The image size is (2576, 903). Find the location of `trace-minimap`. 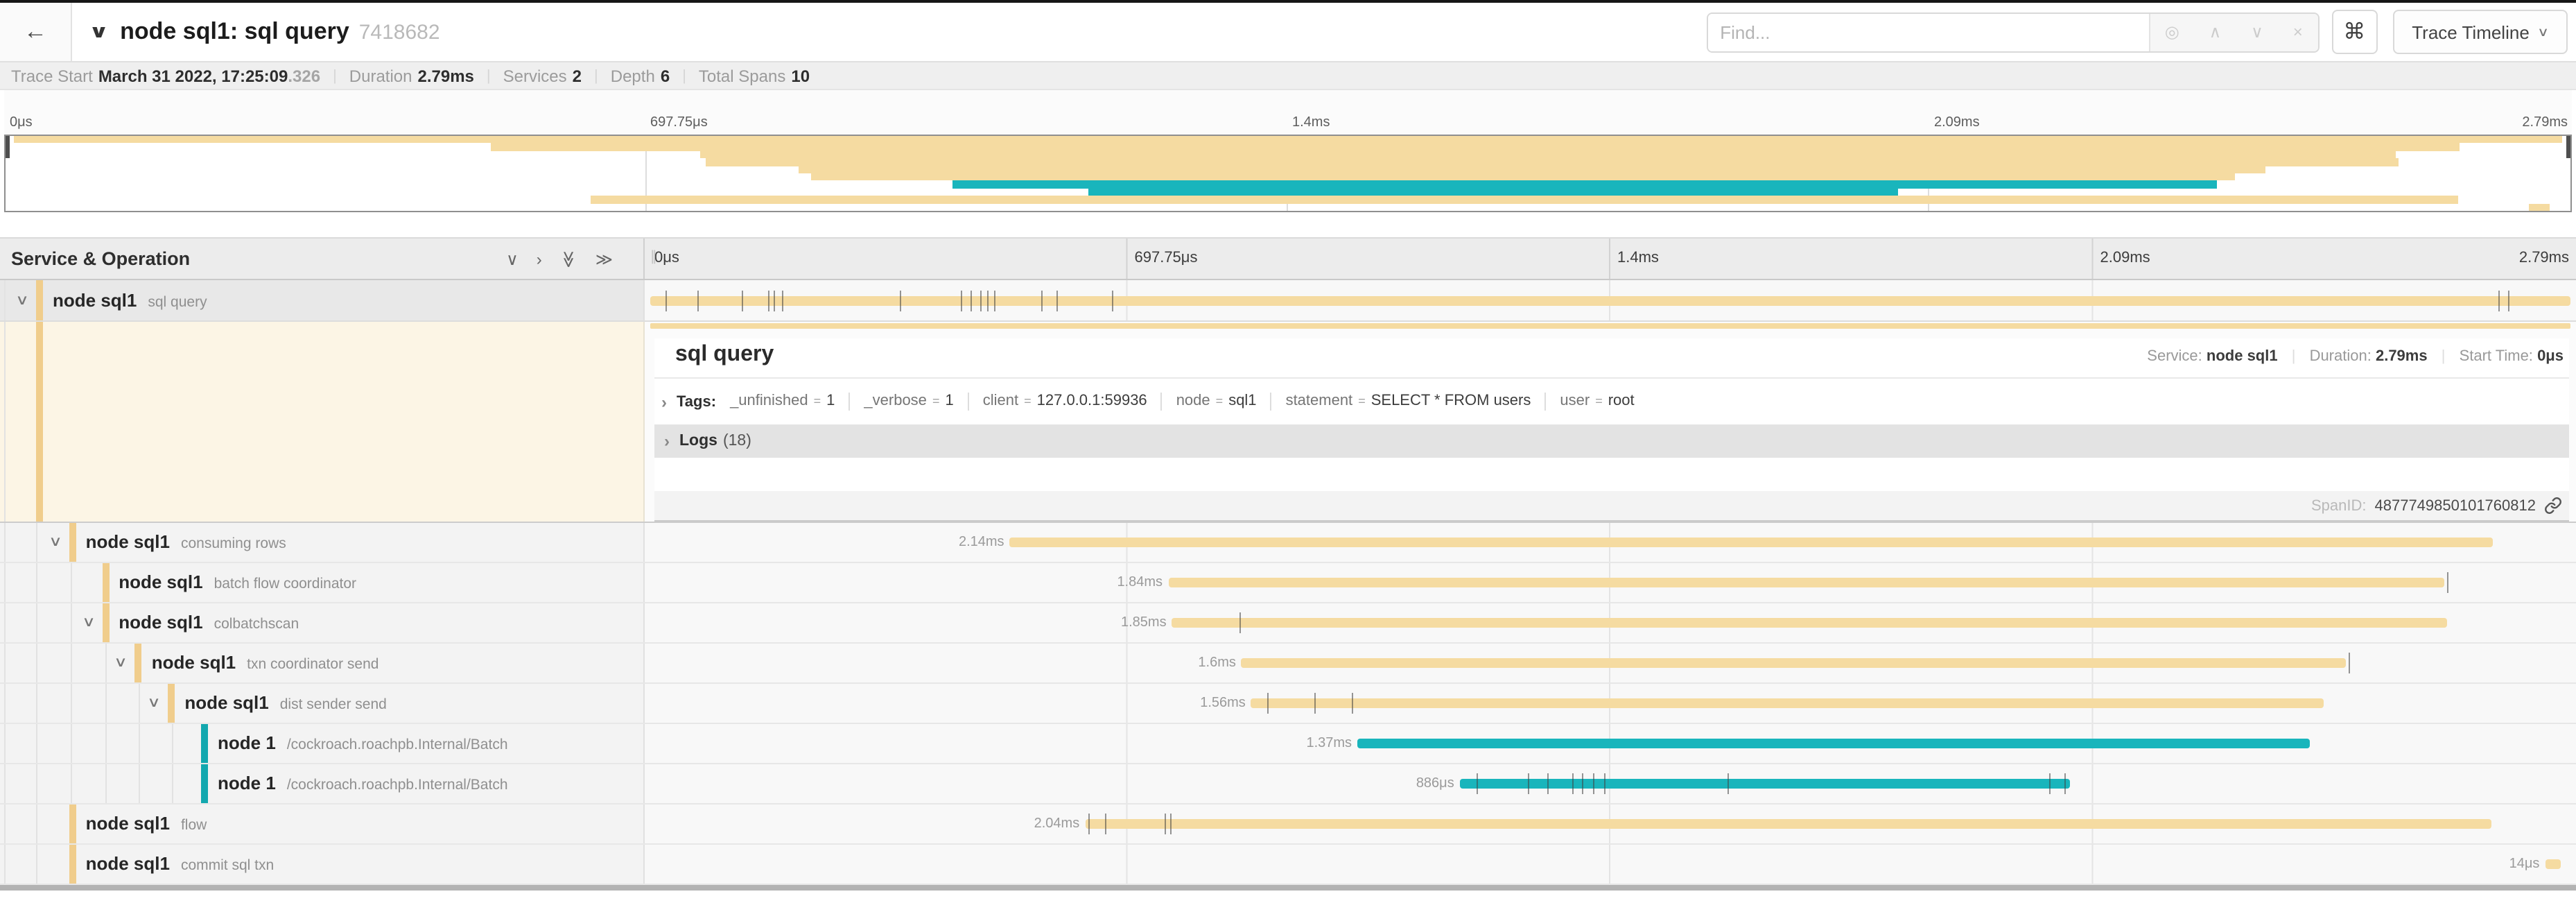

trace-minimap is located at coordinates (1288, 173).